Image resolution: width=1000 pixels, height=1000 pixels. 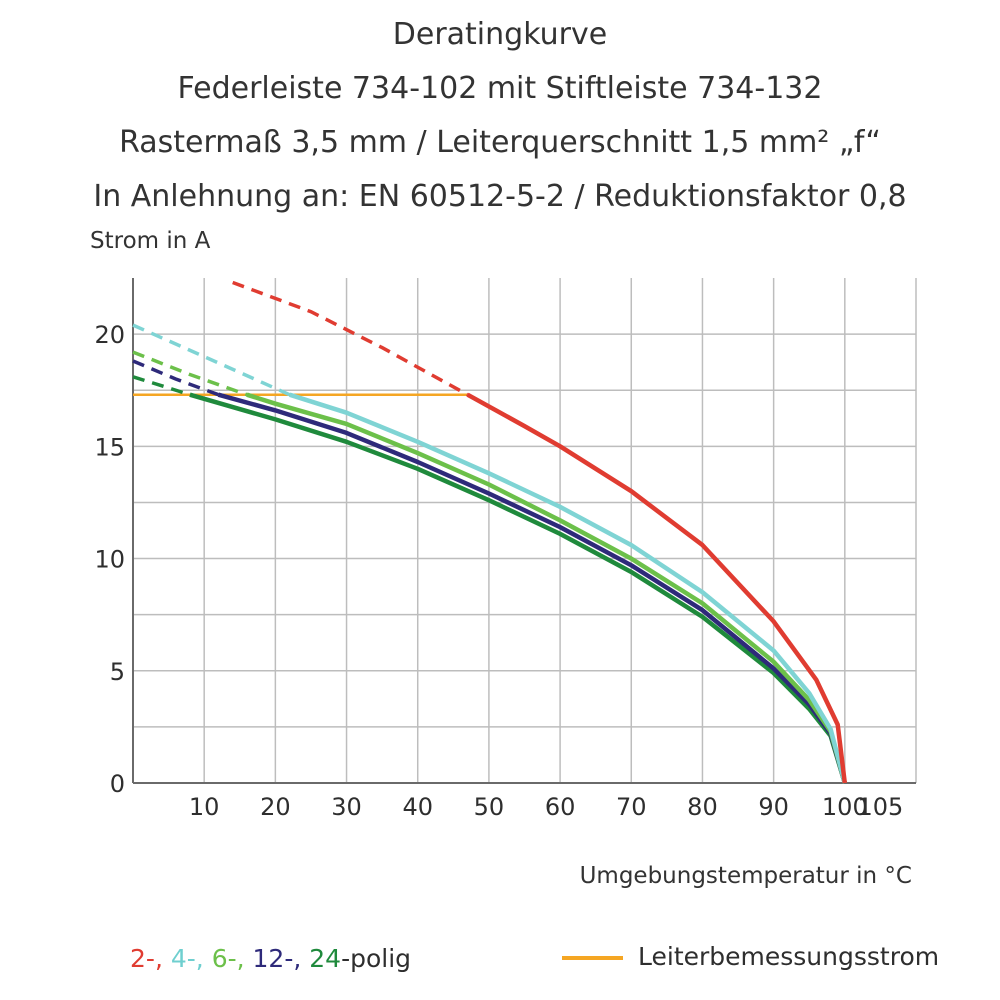 I want to click on x-tick-label: 90, so click(x=773, y=807).